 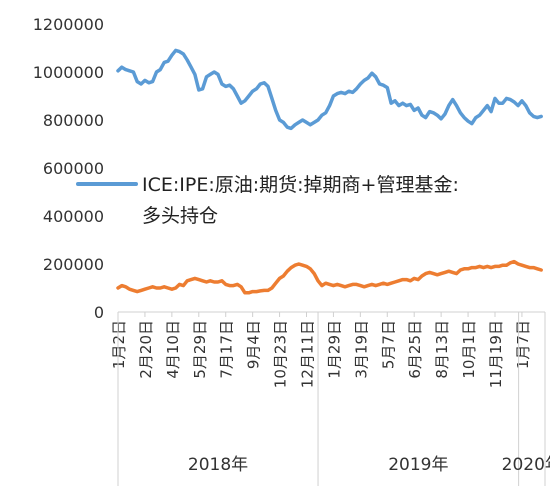 I want to click on x-tick-label: 12月11日, so click(x=307, y=354).